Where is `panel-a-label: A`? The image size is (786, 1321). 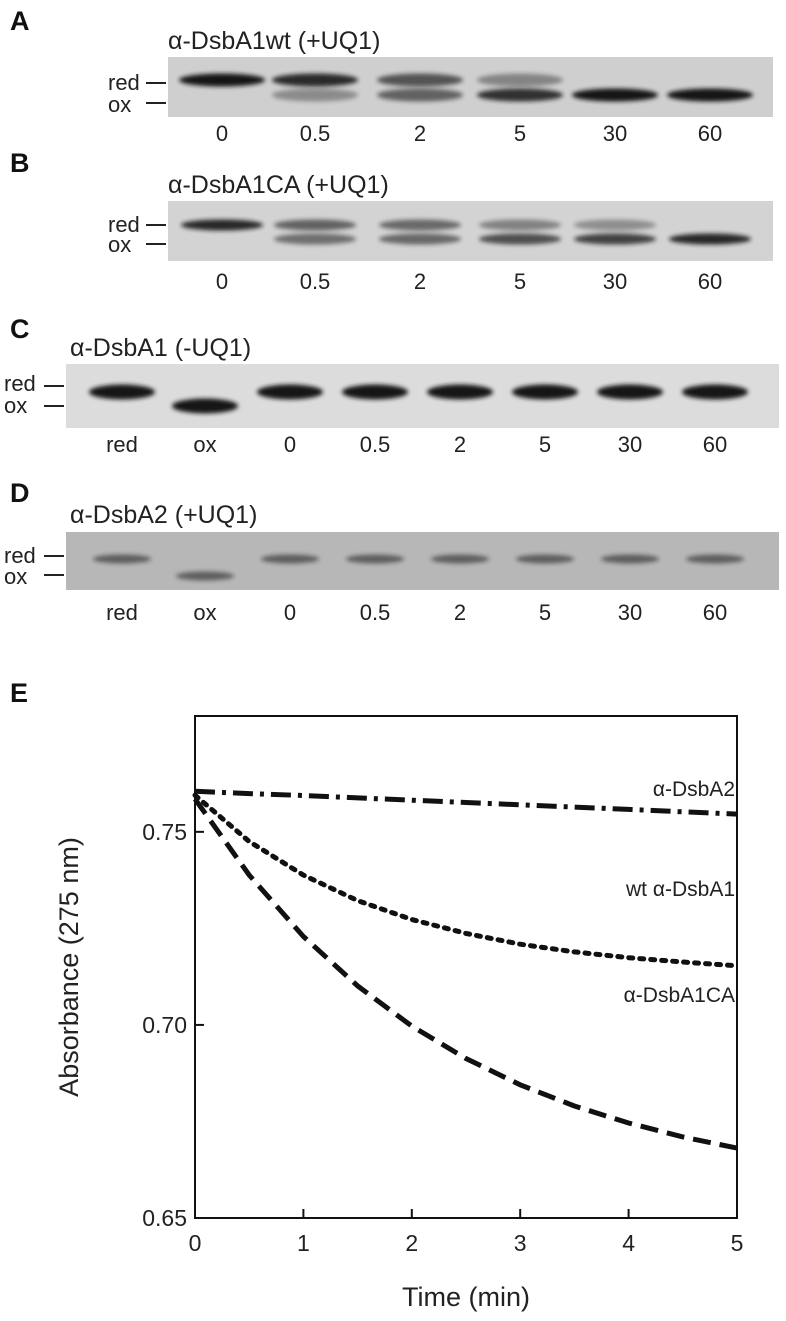 panel-a-label: A is located at coordinates (20, 21).